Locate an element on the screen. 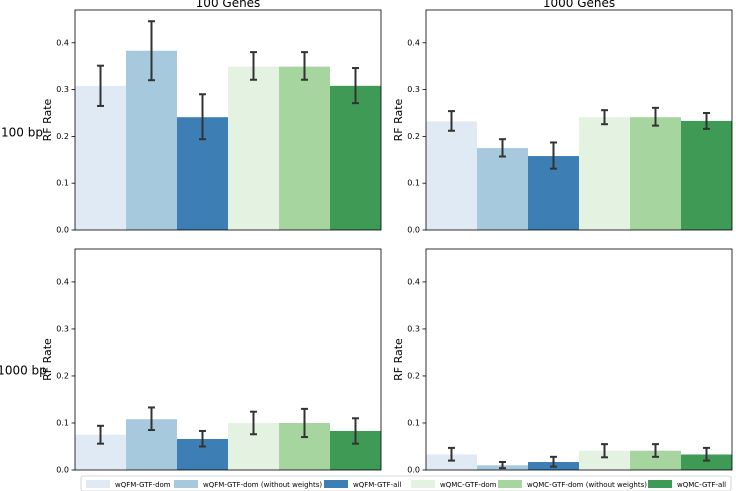 This screenshot has height=491, width=736. legend-item-2: wQFM-GTF-dom (without weights) is located at coordinates (248, 484).